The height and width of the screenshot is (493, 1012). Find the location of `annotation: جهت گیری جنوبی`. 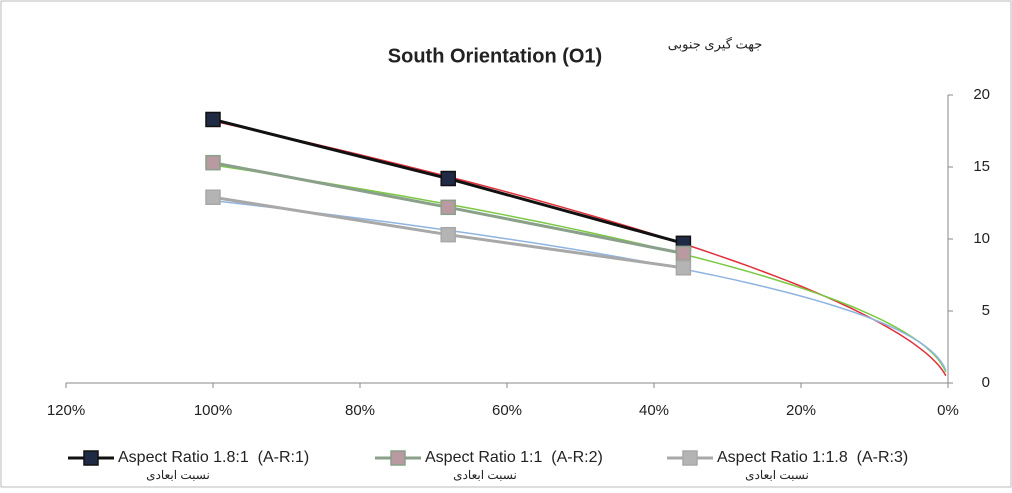

annotation: جهت گیری جنوبی is located at coordinates (715, 44).